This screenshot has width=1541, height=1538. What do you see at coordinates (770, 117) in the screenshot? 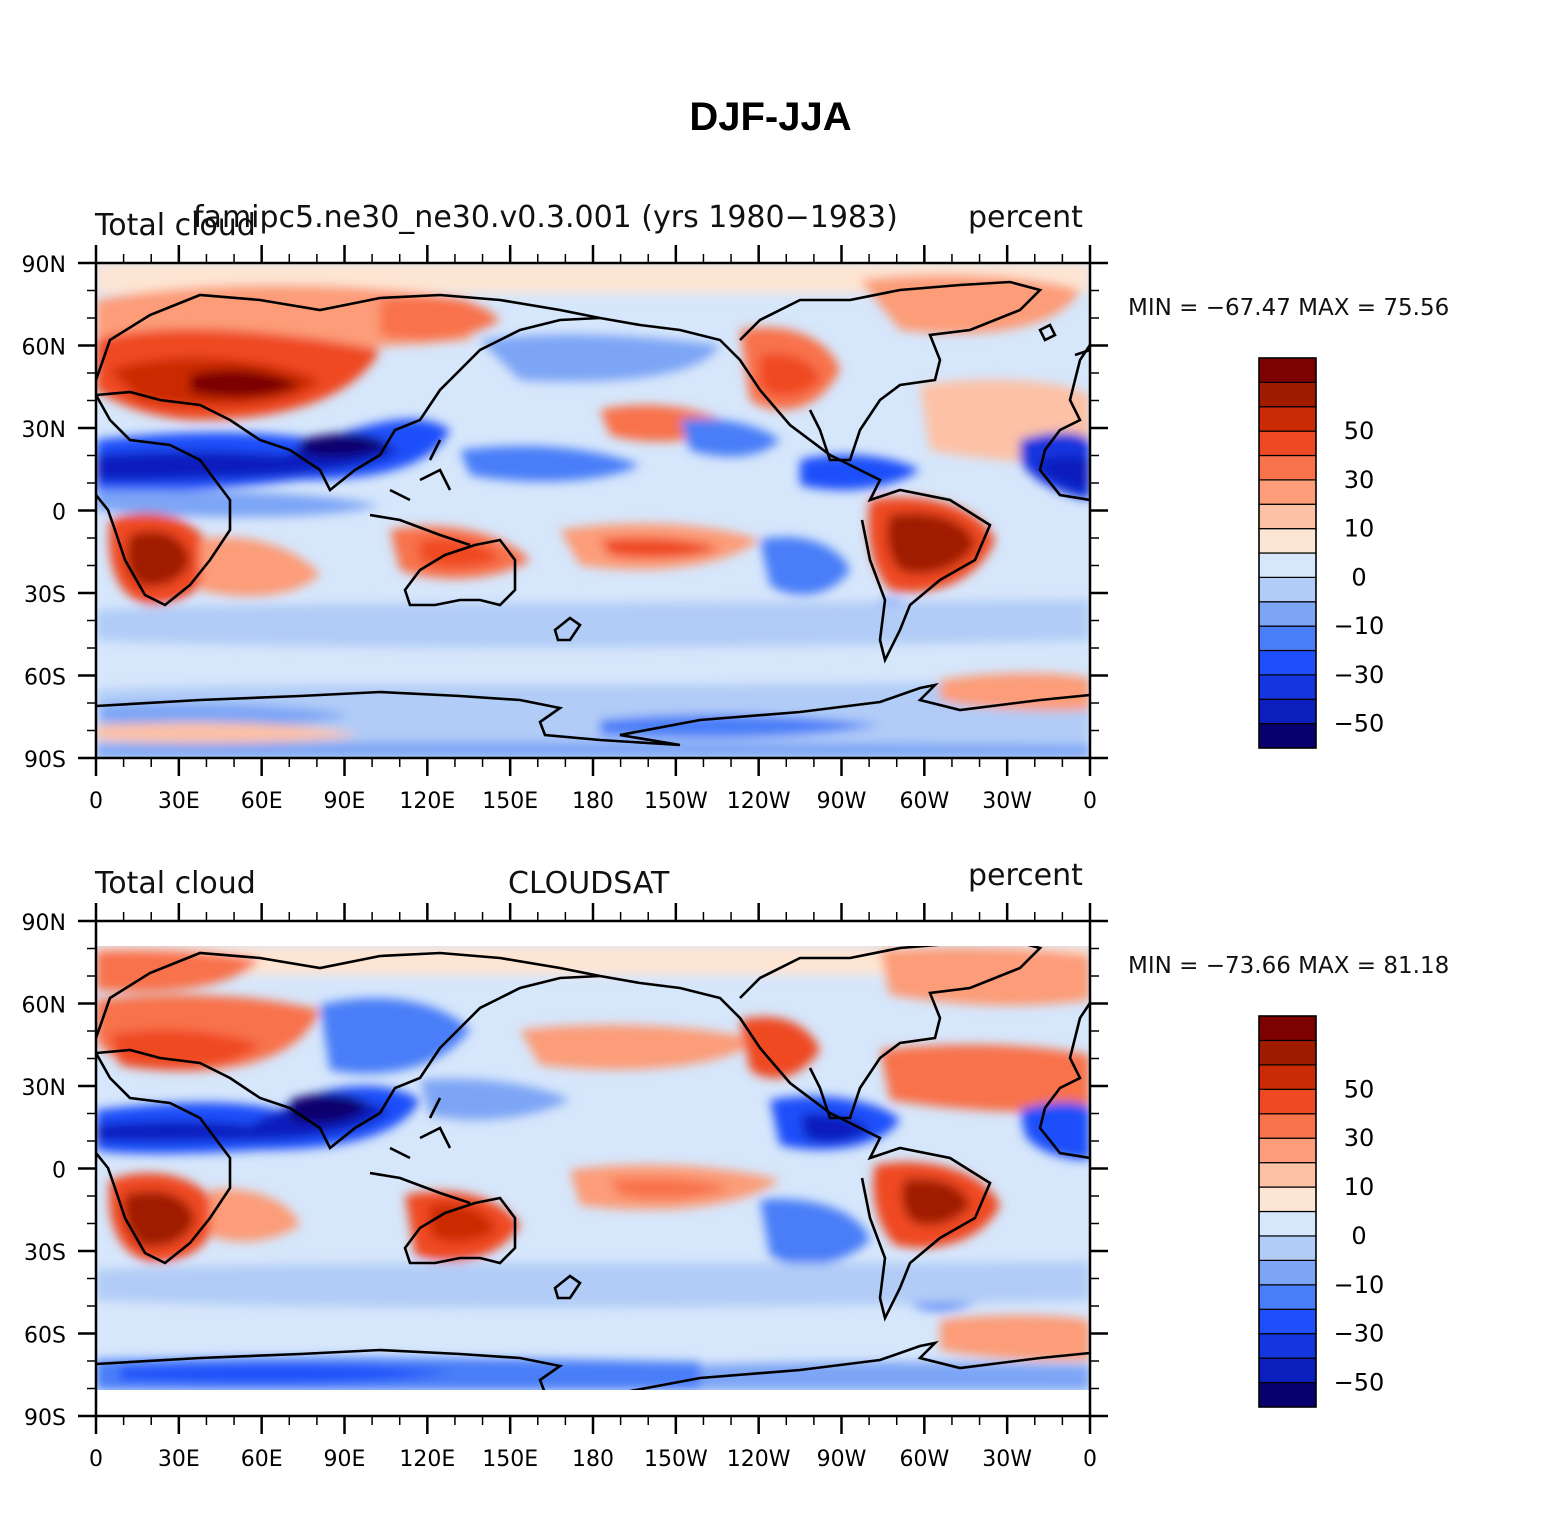
I see `page-title: DJF-JJA` at bounding box center [770, 117].